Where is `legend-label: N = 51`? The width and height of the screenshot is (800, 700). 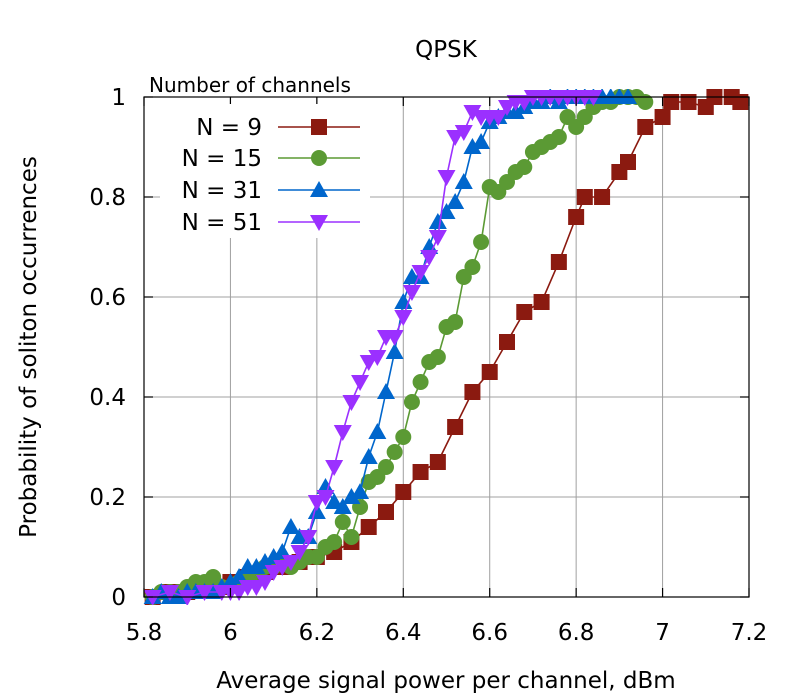 legend-label: N = 51 is located at coordinates (222, 223).